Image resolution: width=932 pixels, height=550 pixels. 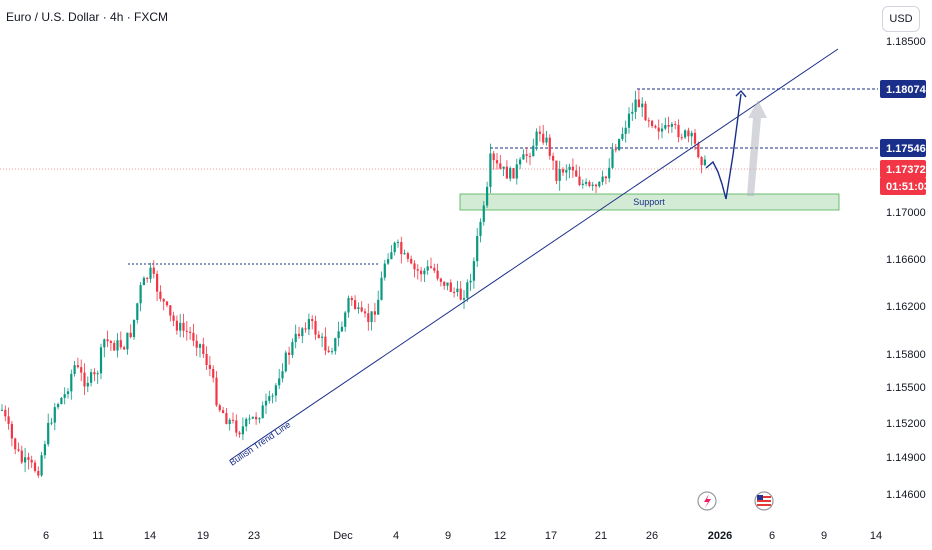 I want to click on time-tick: 4, so click(x=396, y=536).